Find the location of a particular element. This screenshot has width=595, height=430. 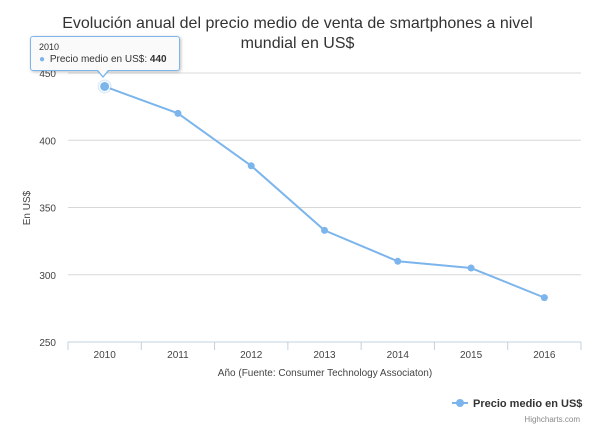

tooltip-category: 2010 is located at coordinates (49, 47).